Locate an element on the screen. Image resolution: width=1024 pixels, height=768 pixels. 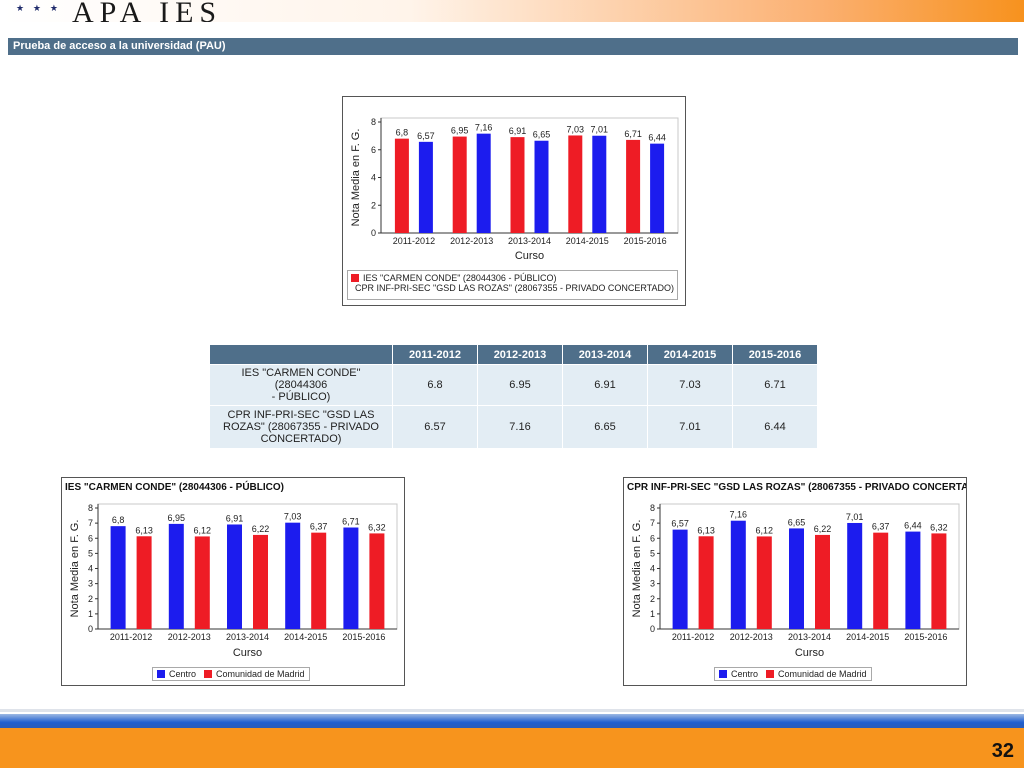
footer-orange-band is located at coordinates (512, 748).